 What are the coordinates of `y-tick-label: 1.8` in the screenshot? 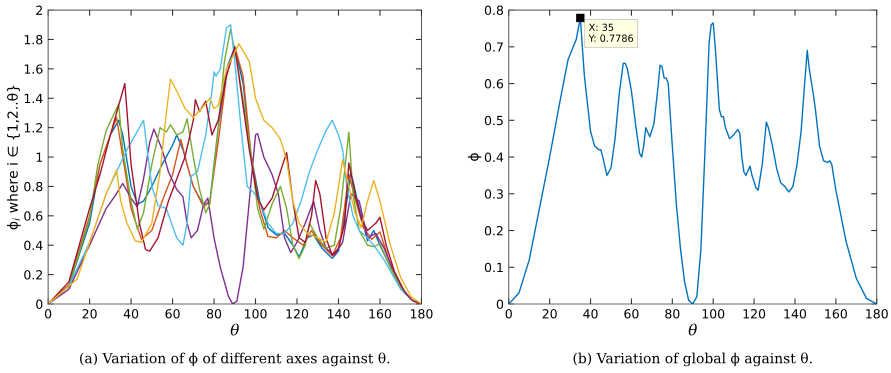 It's located at (33, 39).